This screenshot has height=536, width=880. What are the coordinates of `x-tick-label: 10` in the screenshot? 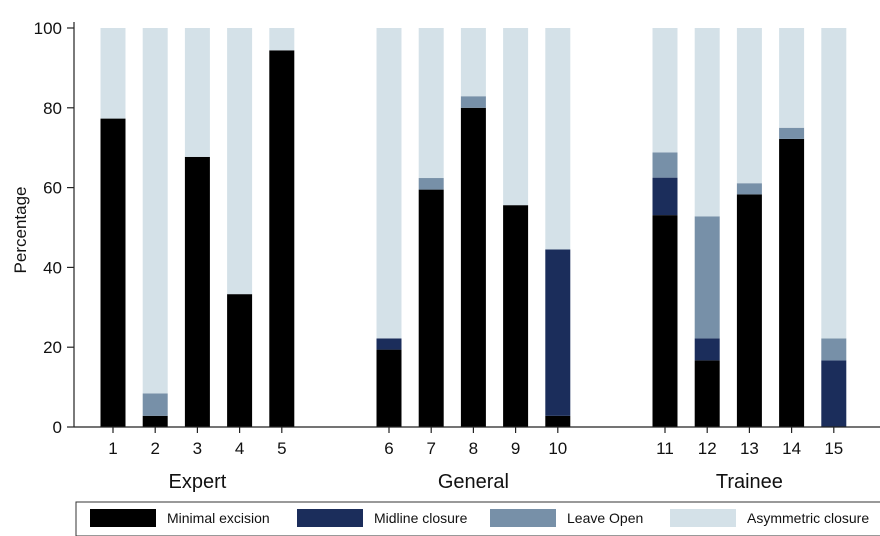 It's located at (557, 448).